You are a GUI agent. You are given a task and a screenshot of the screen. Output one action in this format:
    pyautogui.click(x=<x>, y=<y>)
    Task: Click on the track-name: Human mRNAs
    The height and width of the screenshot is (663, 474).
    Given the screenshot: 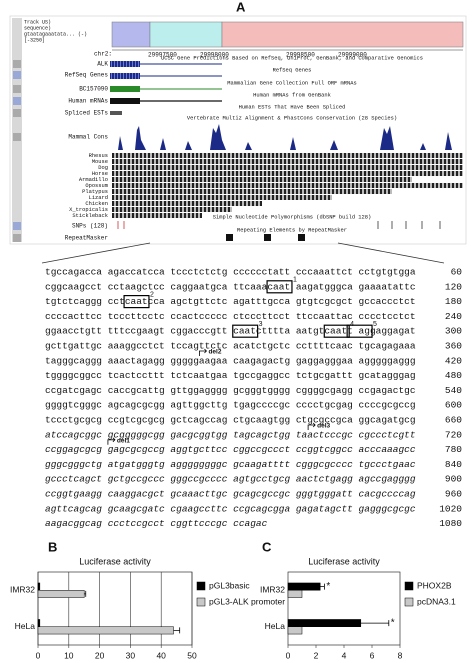 What is the action you would take?
    pyautogui.click(x=88, y=101)
    